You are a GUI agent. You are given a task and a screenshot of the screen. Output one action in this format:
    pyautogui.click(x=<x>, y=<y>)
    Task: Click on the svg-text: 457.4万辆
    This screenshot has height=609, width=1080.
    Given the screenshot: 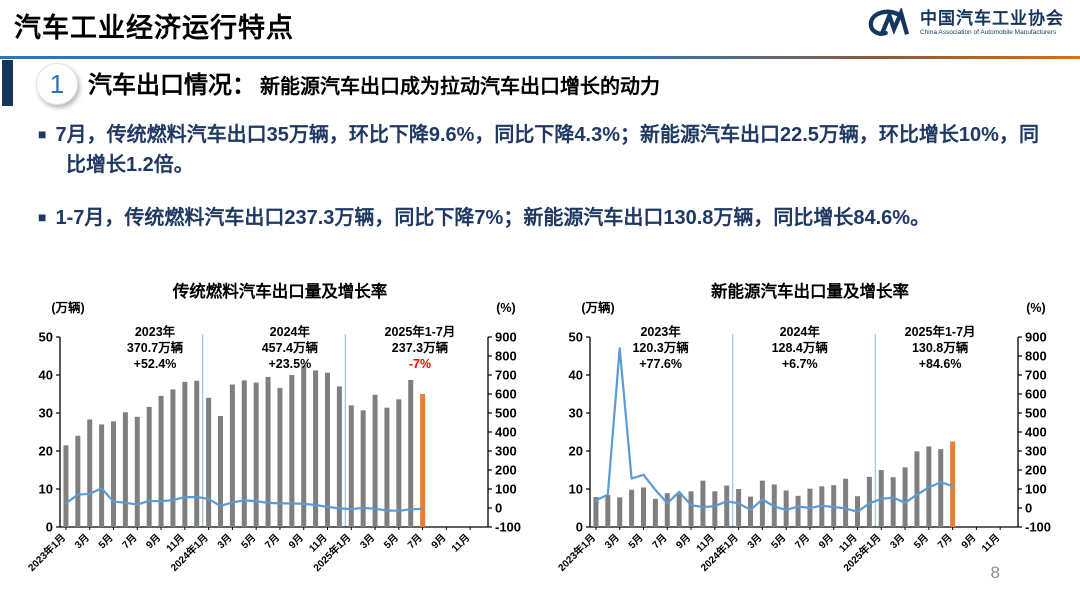 What is the action you would take?
    pyautogui.click(x=290, y=347)
    